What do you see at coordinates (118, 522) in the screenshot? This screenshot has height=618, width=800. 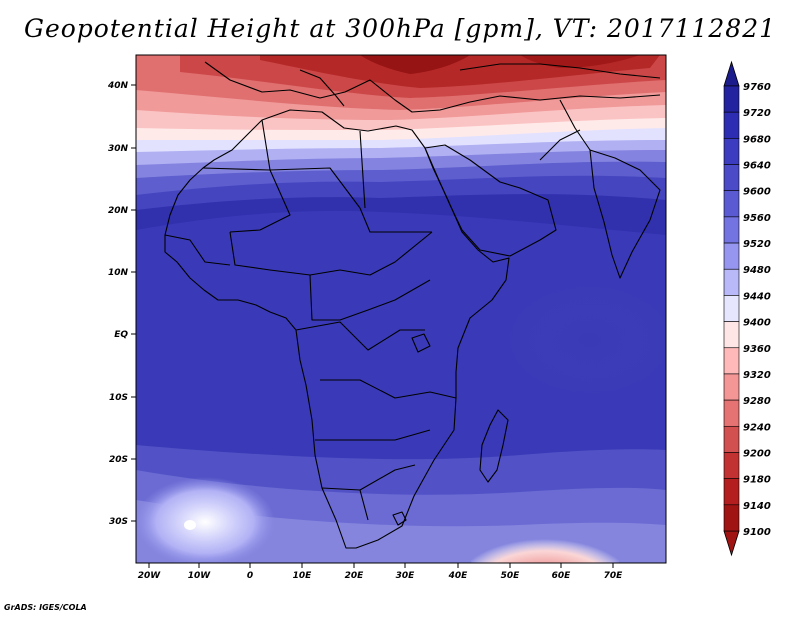 I see `lat-tick-label: 30S` at bounding box center [118, 522].